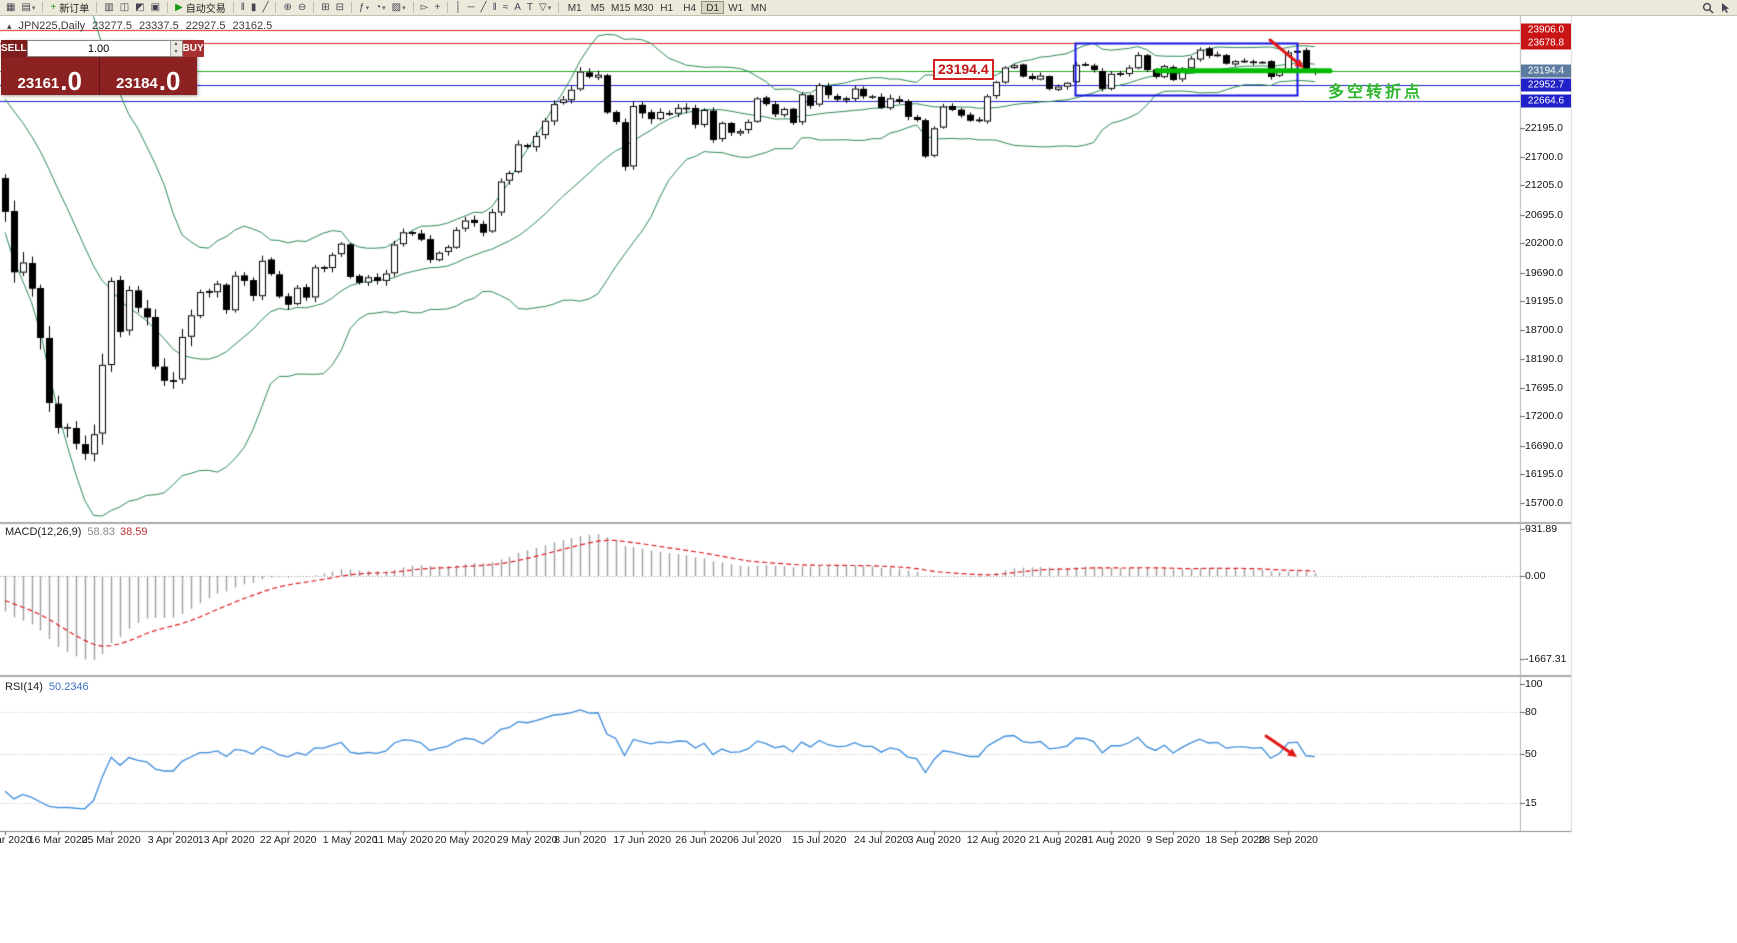  Describe the element at coordinates (1544, 156) in the screenshot. I see `price-axis-label: 21700.0` at that location.